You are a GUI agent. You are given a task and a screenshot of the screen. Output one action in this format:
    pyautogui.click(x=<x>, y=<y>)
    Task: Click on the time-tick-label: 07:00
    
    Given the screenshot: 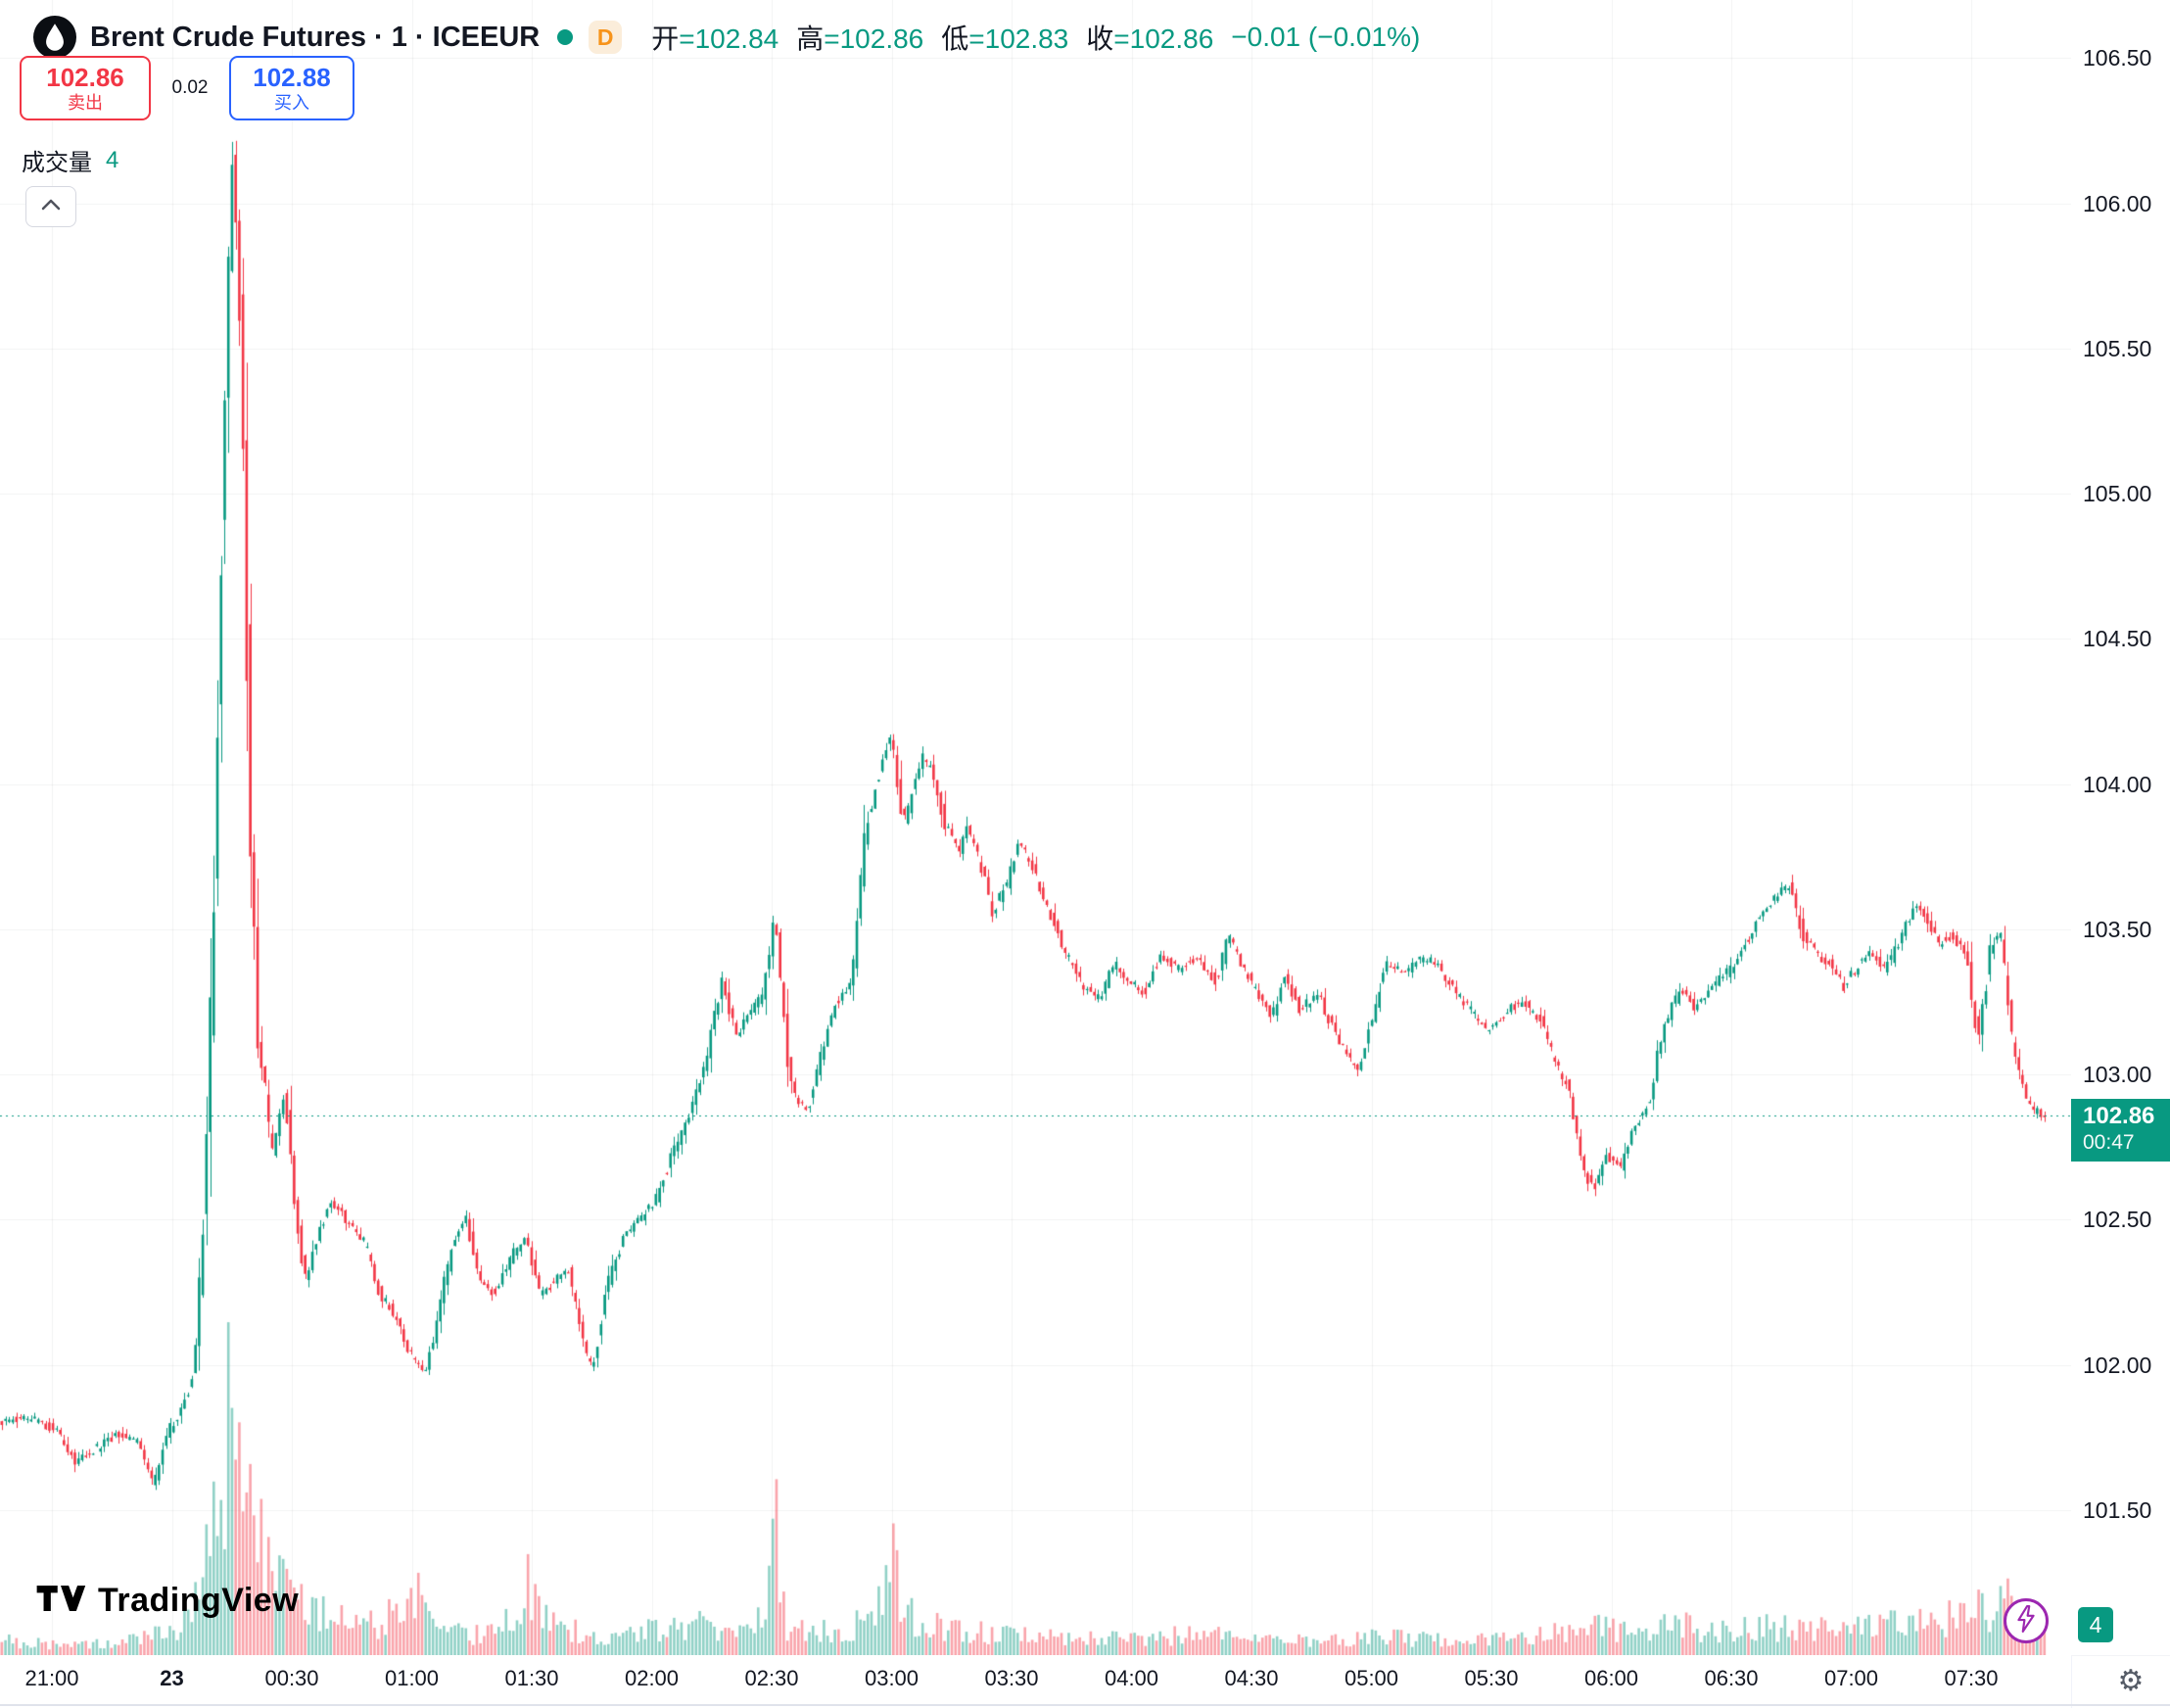 What is the action you would take?
    pyautogui.click(x=1851, y=1678)
    